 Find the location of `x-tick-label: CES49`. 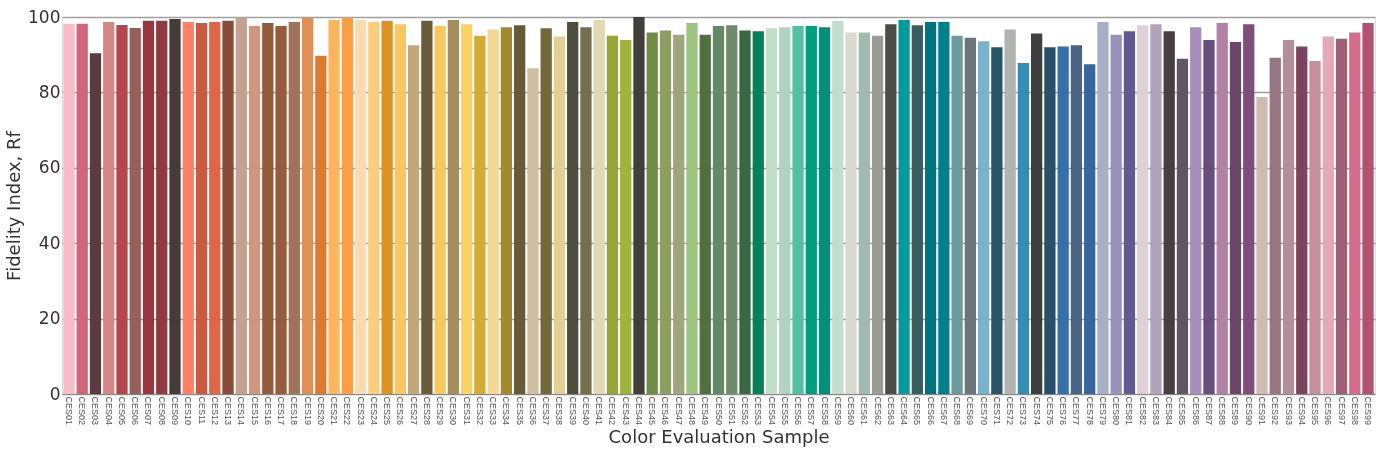

x-tick-label: CES49 is located at coordinates (705, 411).